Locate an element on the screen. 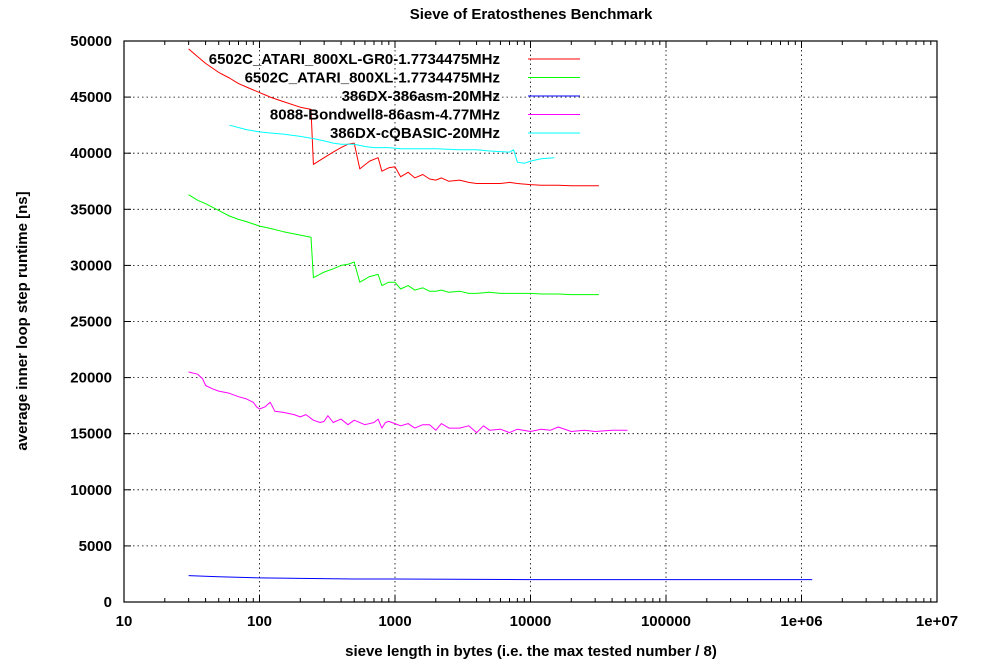  y-tick-label: 30000 is located at coordinates (91, 265).